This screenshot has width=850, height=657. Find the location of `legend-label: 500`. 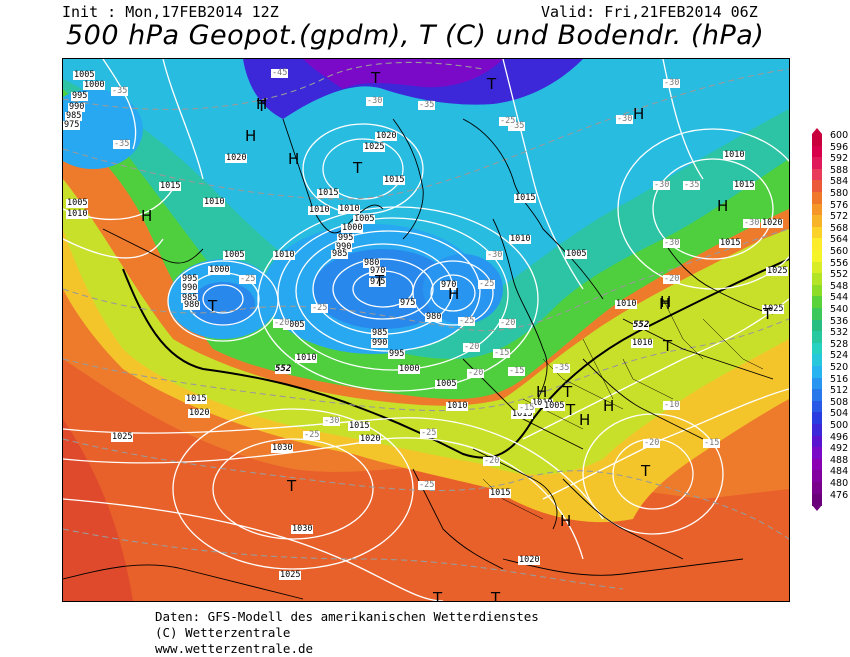

legend-label: 500 is located at coordinates (839, 425).